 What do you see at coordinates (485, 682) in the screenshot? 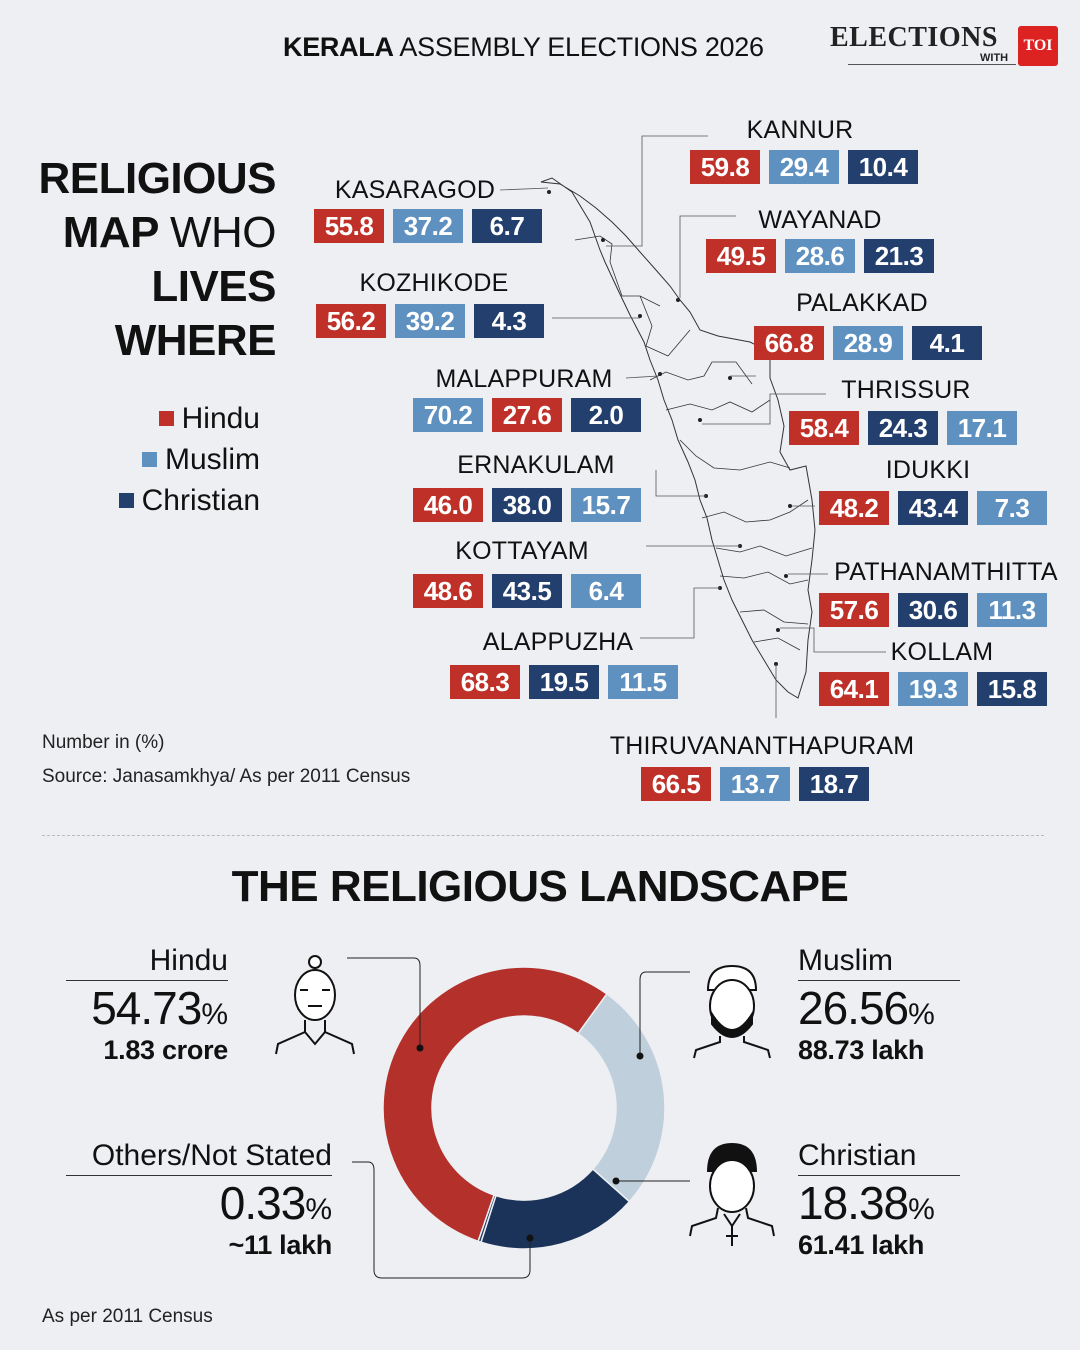
I see `alappuzha-hindu-value: 68.3` at bounding box center [485, 682].